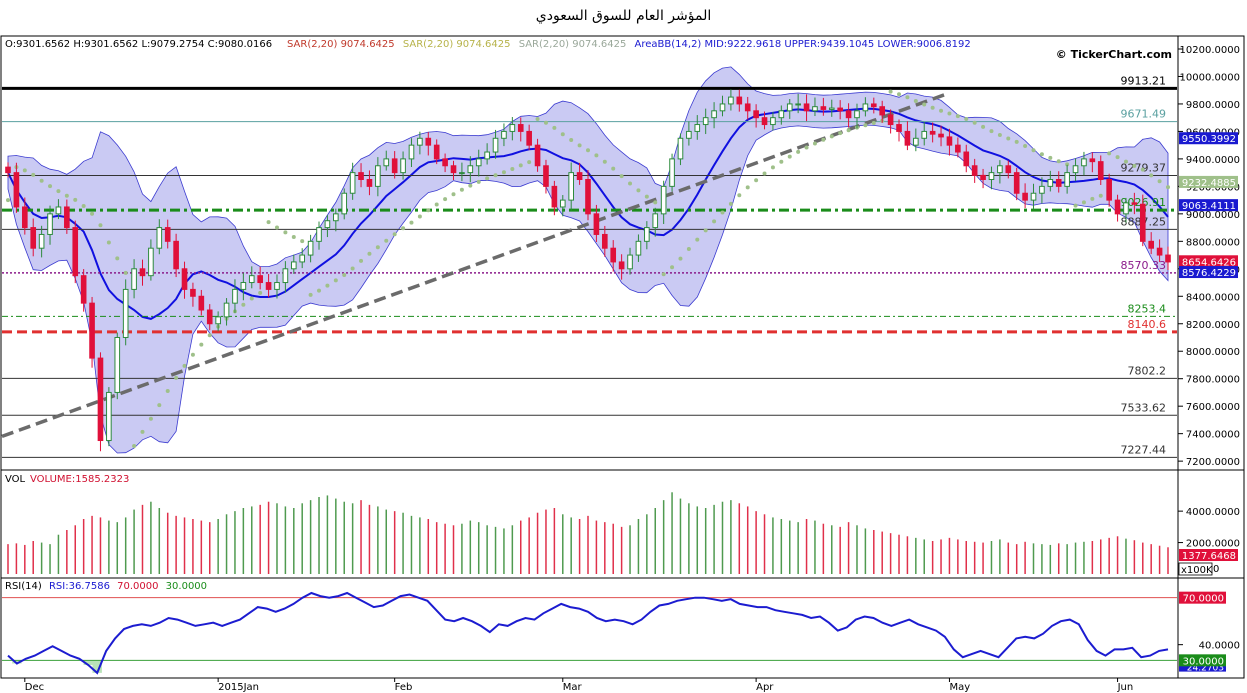 The width and height of the screenshot is (1247, 693). I want to click on price-tick-label: 9000.0000, so click(1213, 215).